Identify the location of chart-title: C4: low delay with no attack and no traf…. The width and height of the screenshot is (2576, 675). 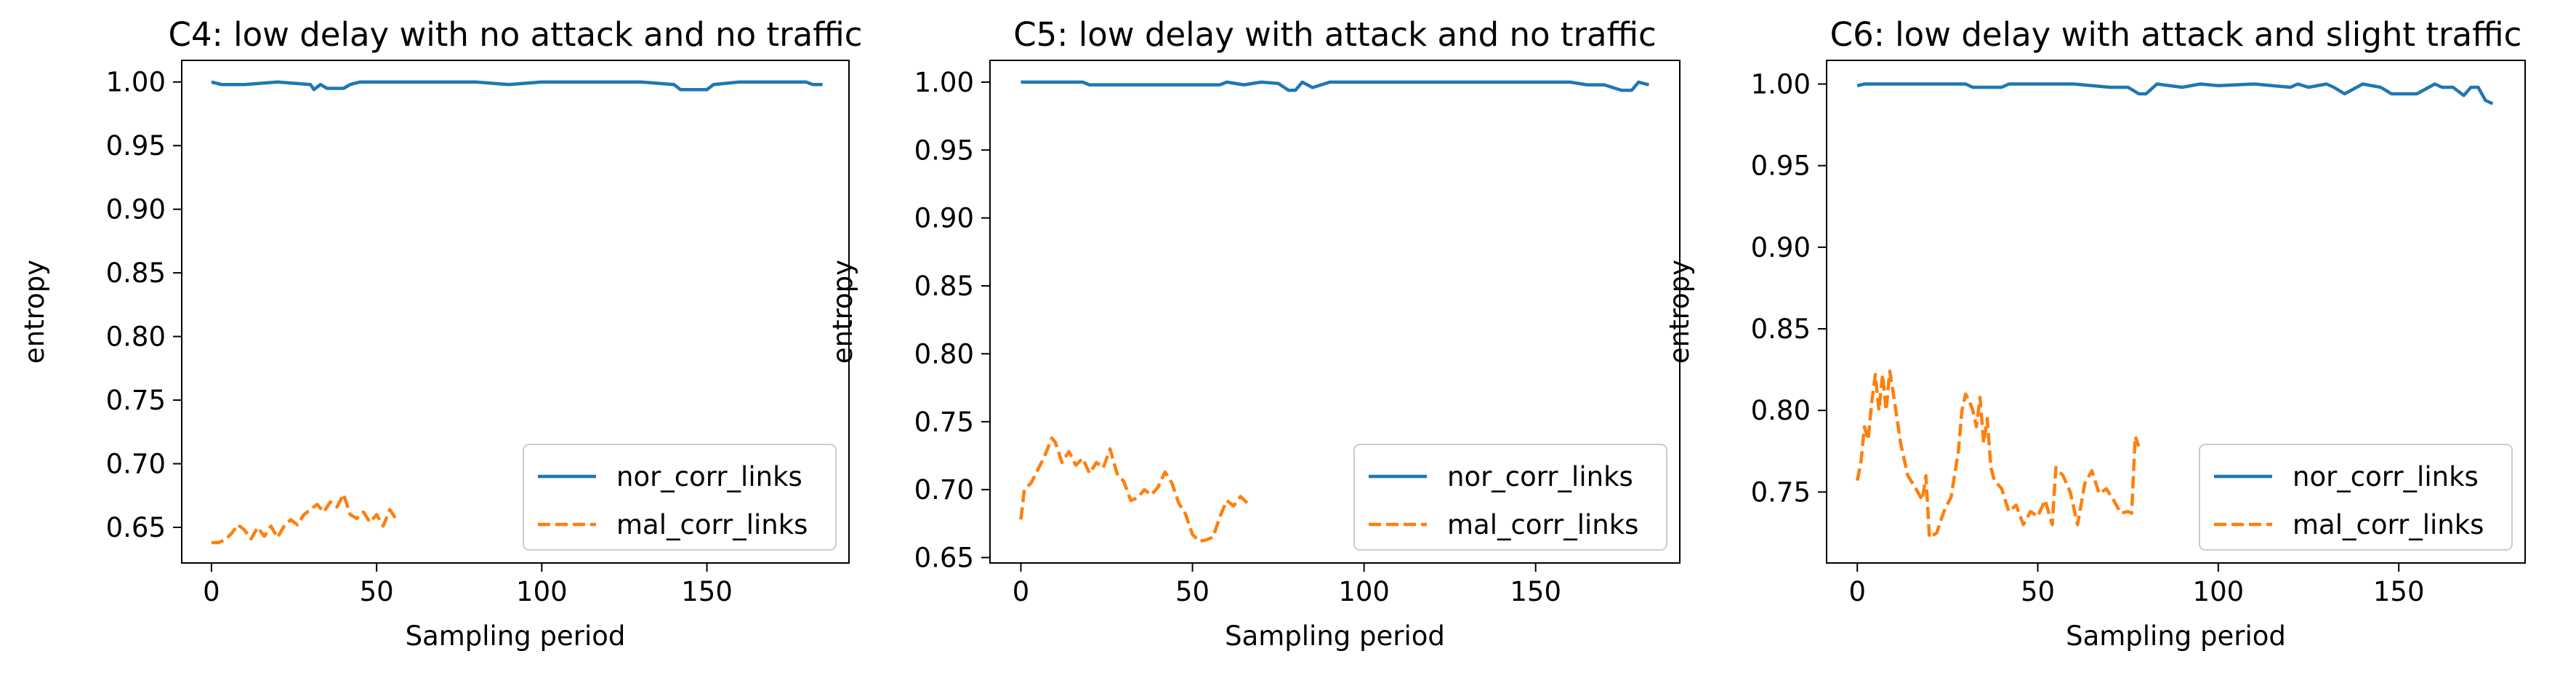
(516, 34).